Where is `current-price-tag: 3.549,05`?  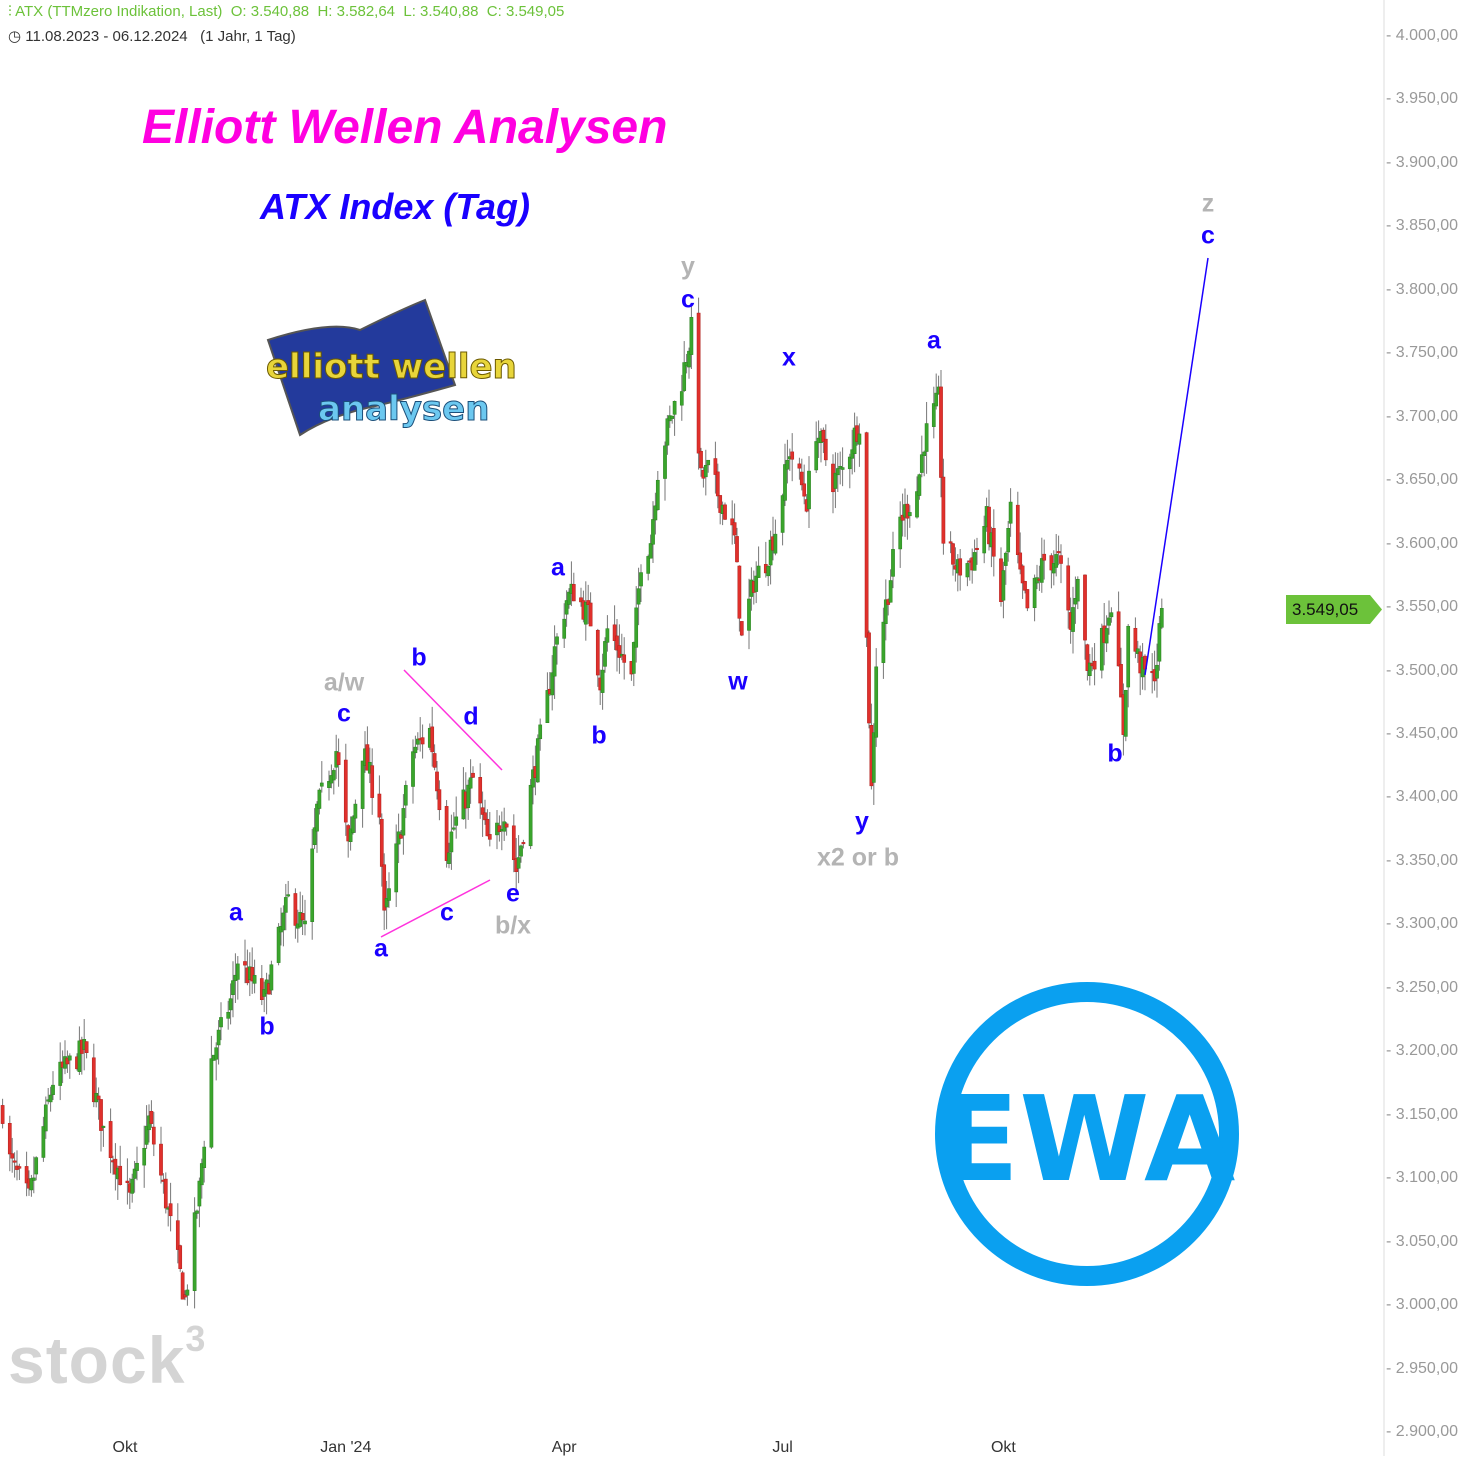 current-price-tag: 3.549,05 is located at coordinates (1334, 609).